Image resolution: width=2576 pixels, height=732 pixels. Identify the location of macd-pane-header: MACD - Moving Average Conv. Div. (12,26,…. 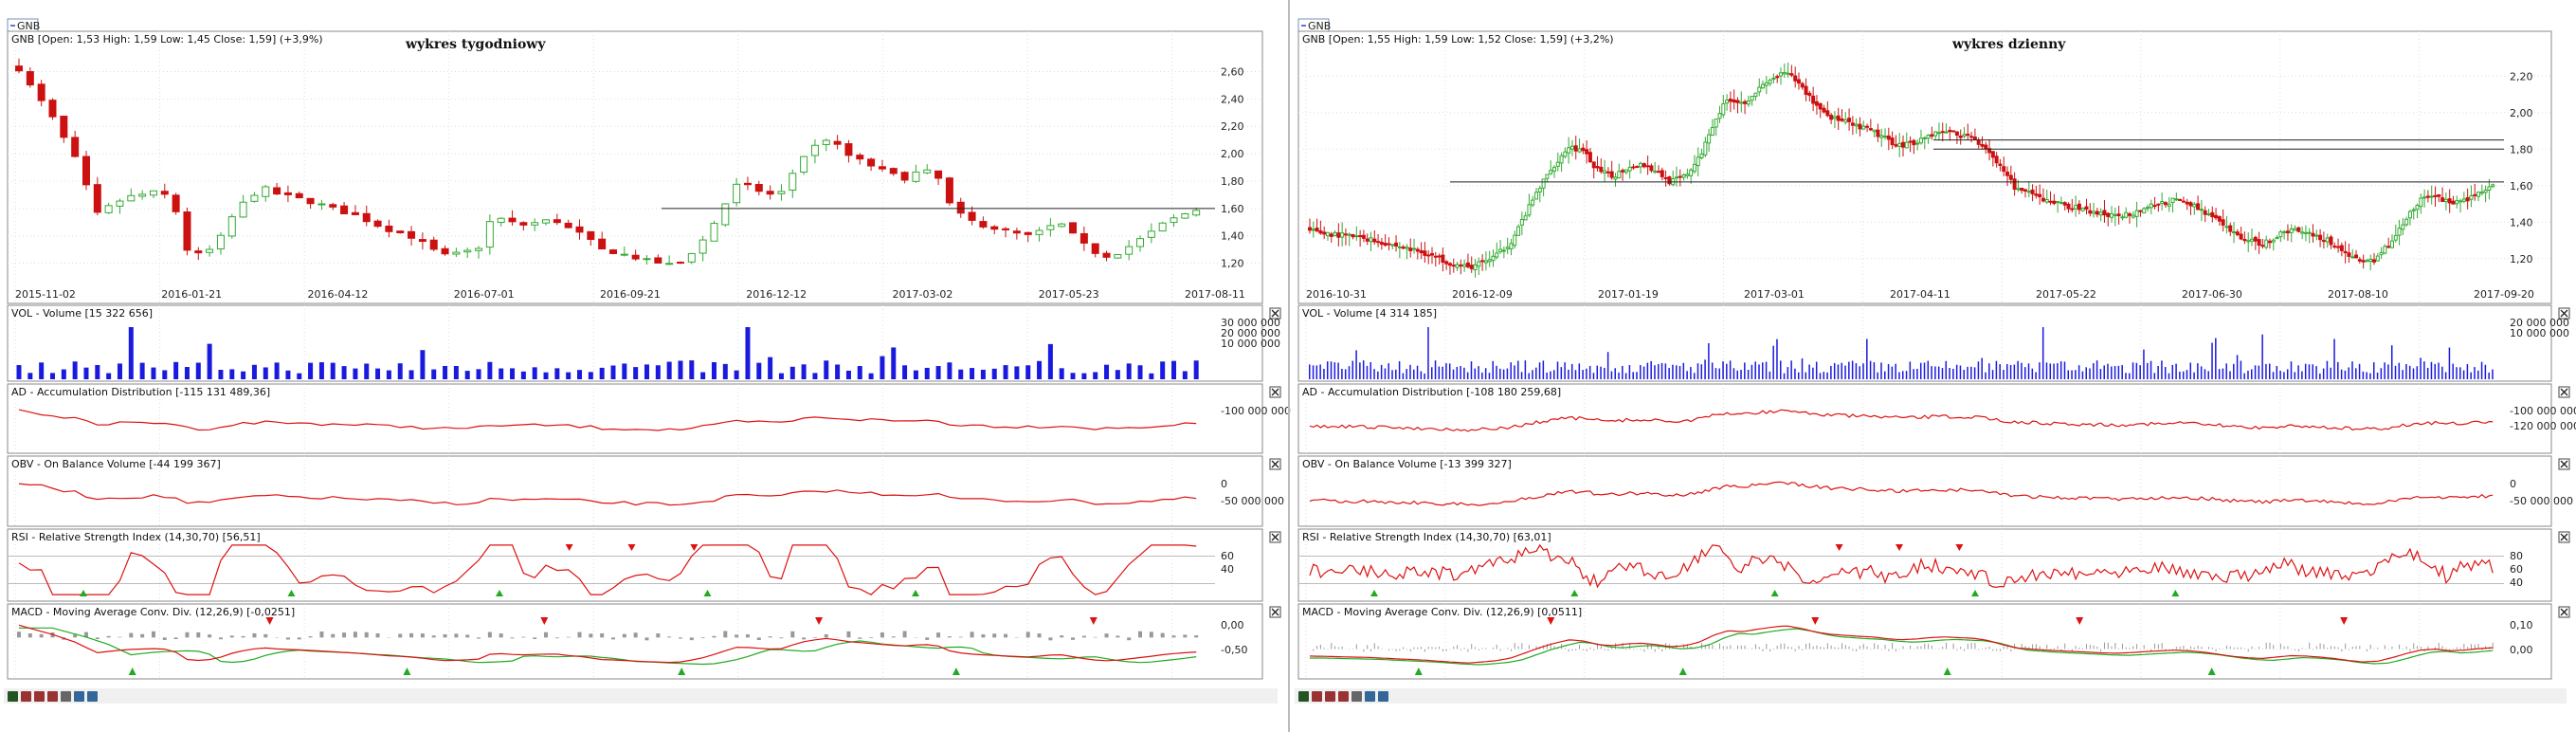
(1442, 612).